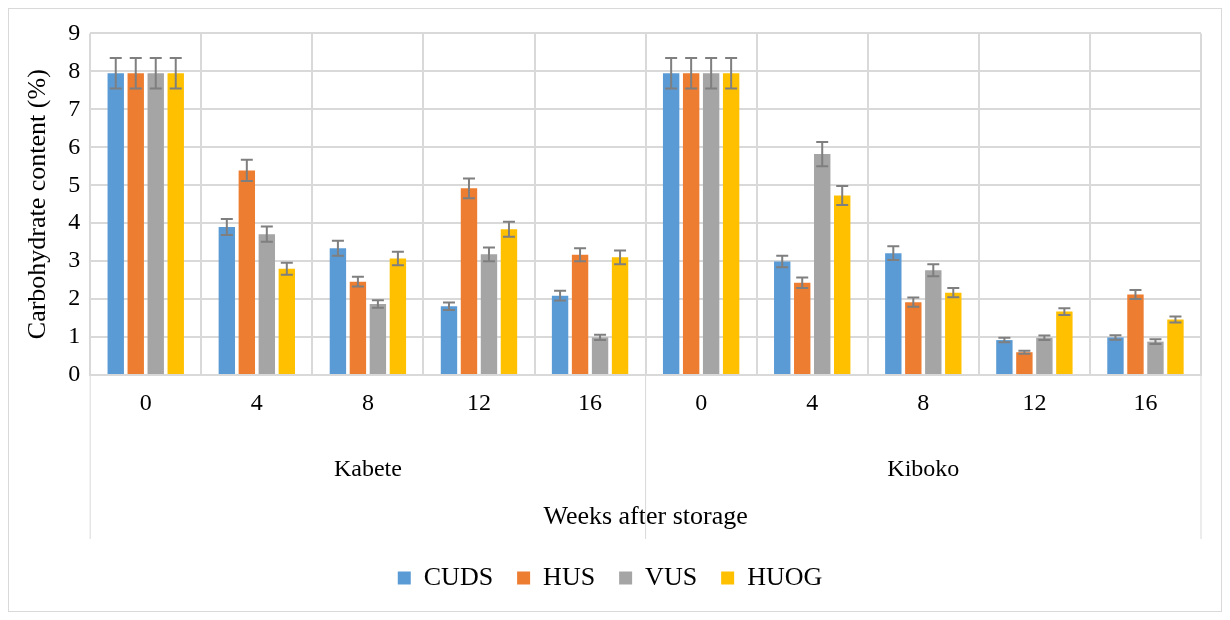 This screenshot has width=1230, height=620. I want to click on x-axis-title: Weeks after storage, so click(645, 516).